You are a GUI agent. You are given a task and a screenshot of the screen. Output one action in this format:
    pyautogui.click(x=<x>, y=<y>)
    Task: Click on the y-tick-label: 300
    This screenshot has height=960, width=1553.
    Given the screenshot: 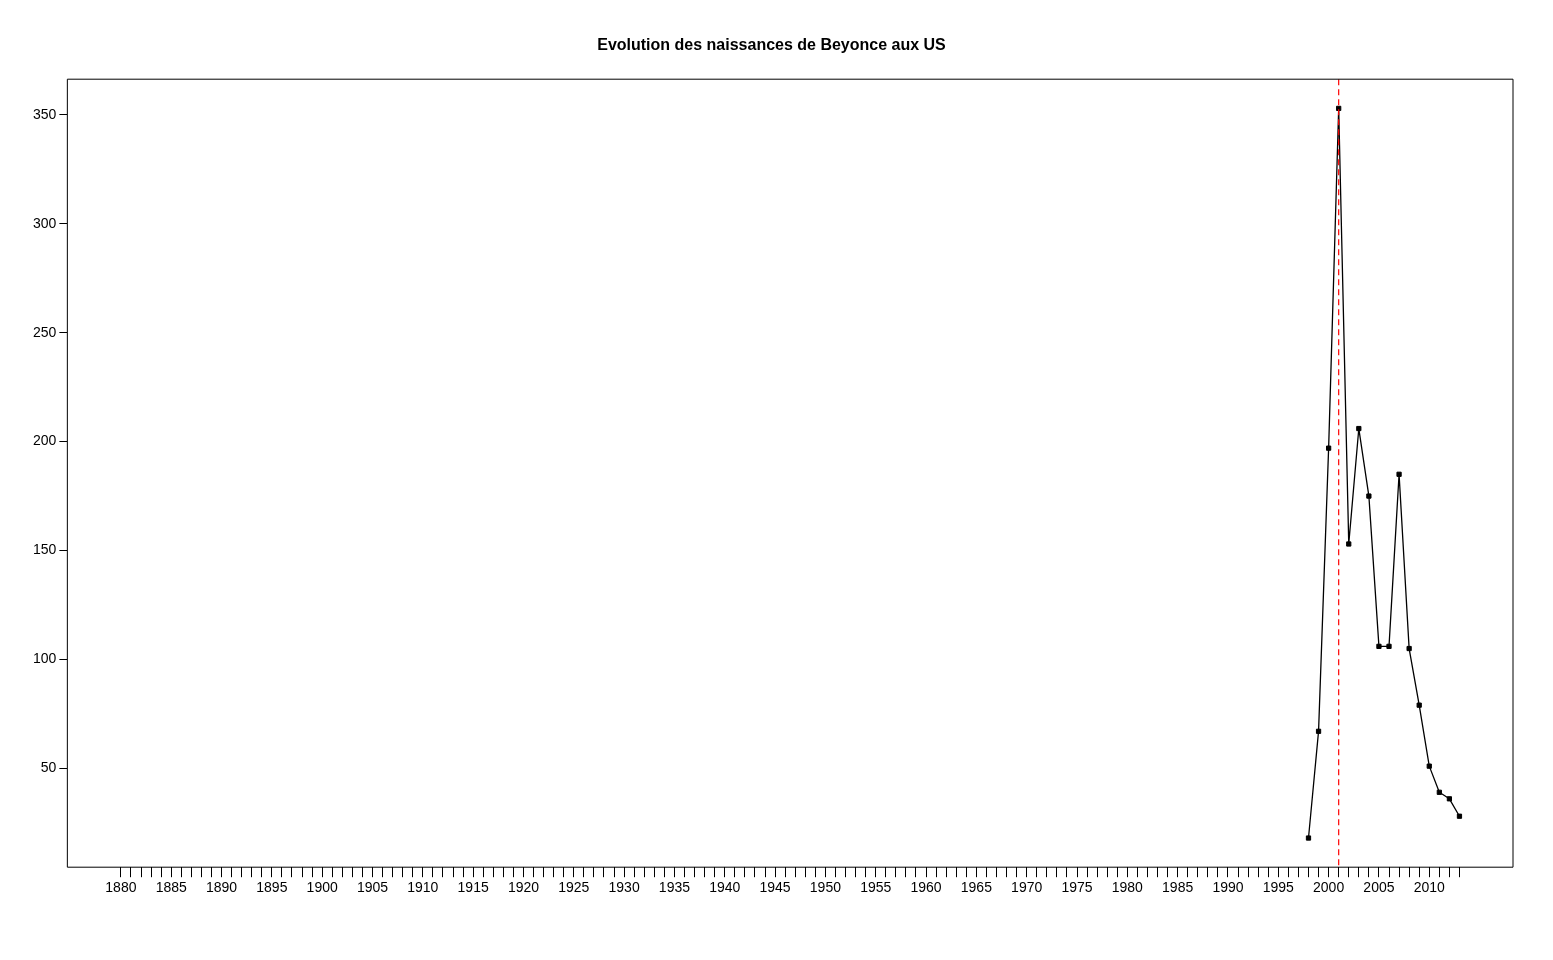 What is the action you would take?
    pyautogui.click(x=45, y=222)
    